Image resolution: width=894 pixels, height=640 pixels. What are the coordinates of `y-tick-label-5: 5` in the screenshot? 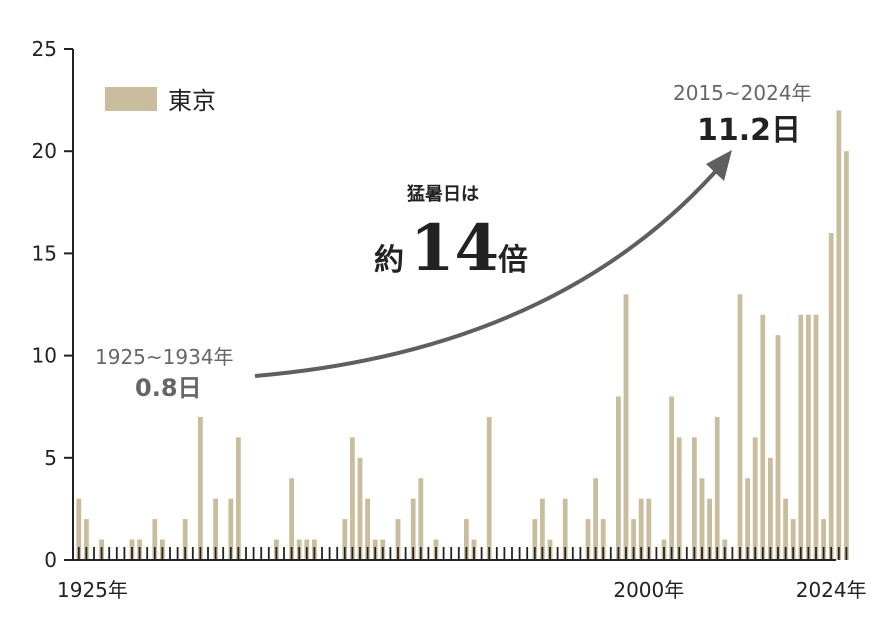 It's located at (50, 458).